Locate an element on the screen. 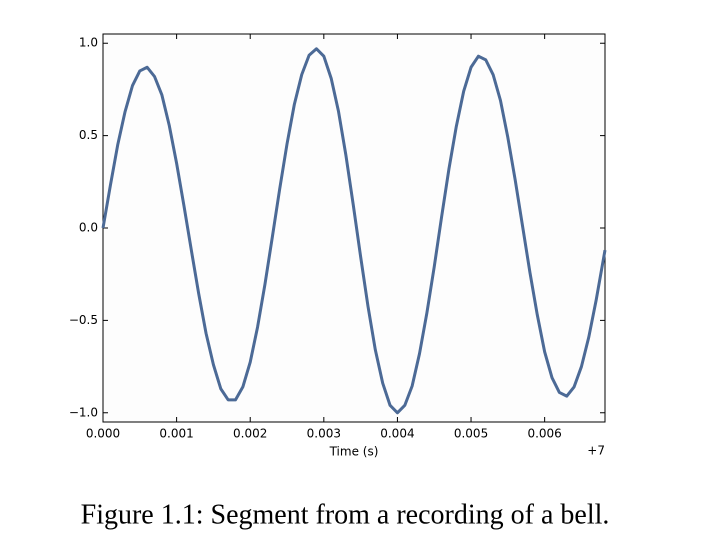 The height and width of the screenshot is (541, 708). y-tick-label: 0.0 is located at coordinates (88, 228).